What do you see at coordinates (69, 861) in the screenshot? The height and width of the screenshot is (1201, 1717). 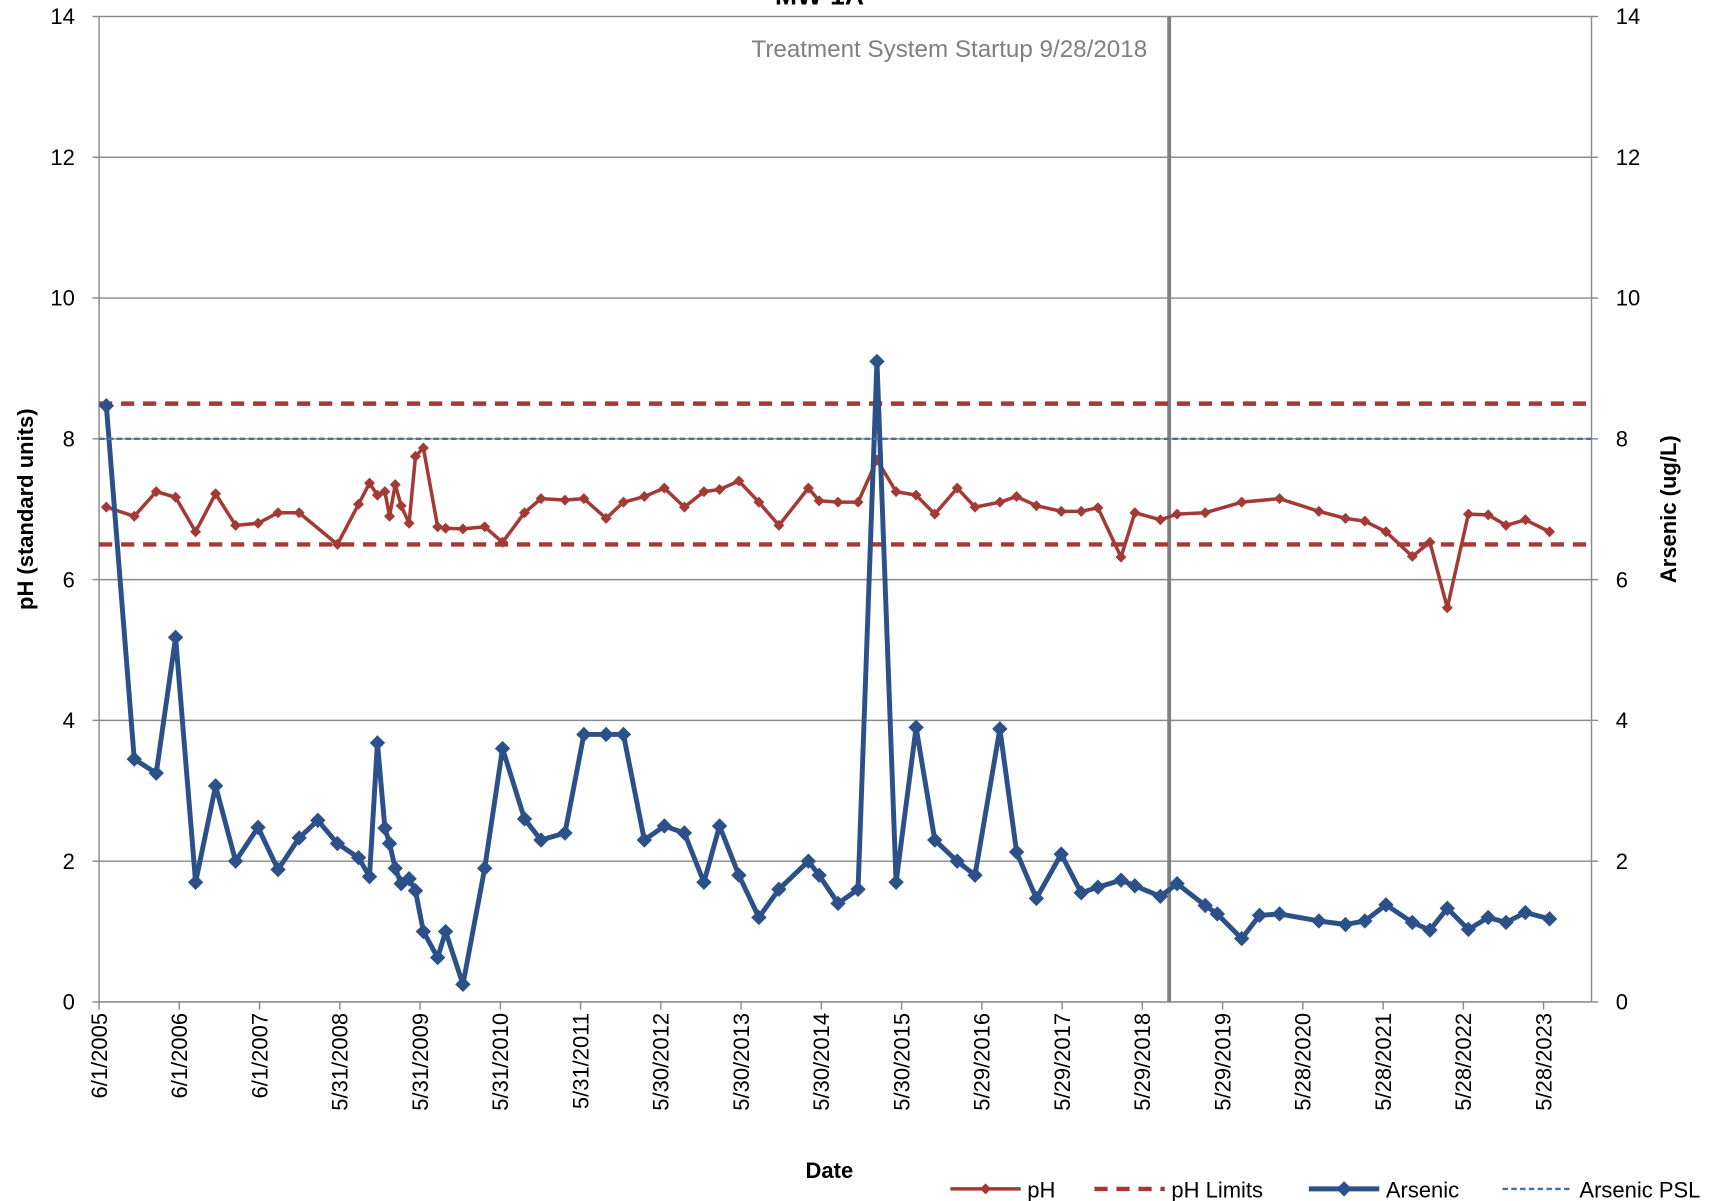 I see `y-tick-label: 2` at bounding box center [69, 861].